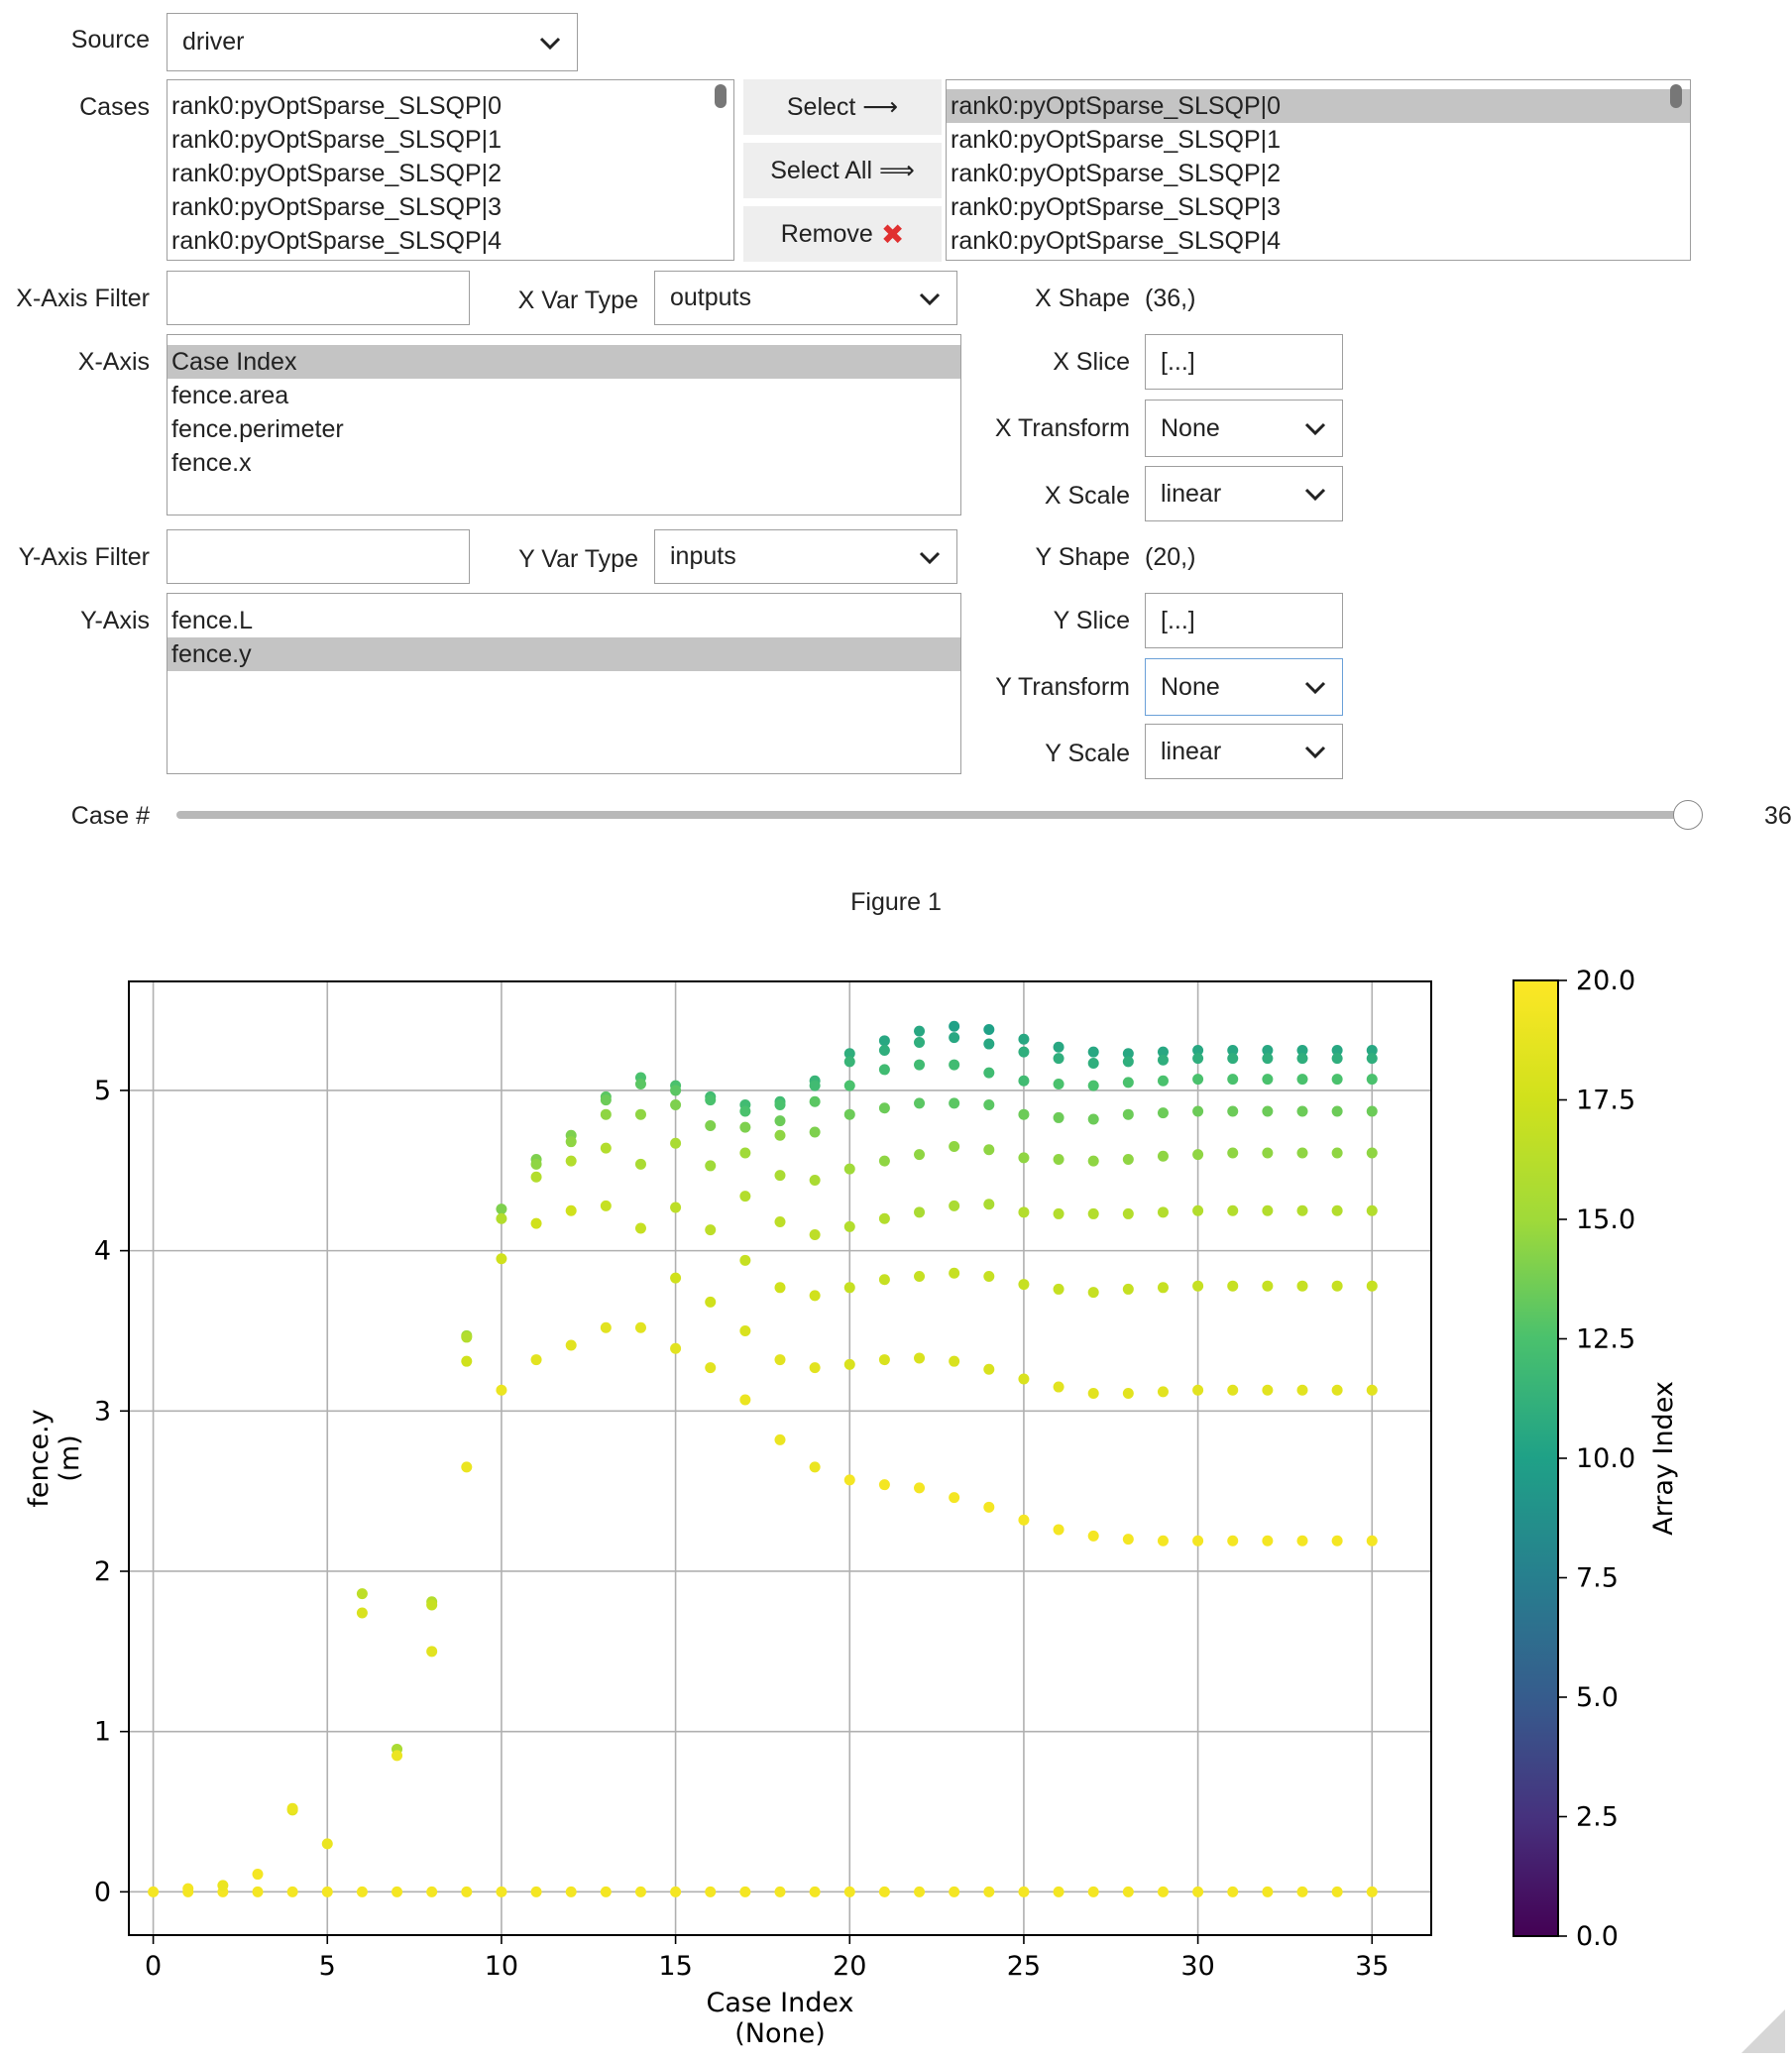 The height and width of the screenshot is (2062, 1792). I want to click on resize-handle-icon, so click(1763, 2031).